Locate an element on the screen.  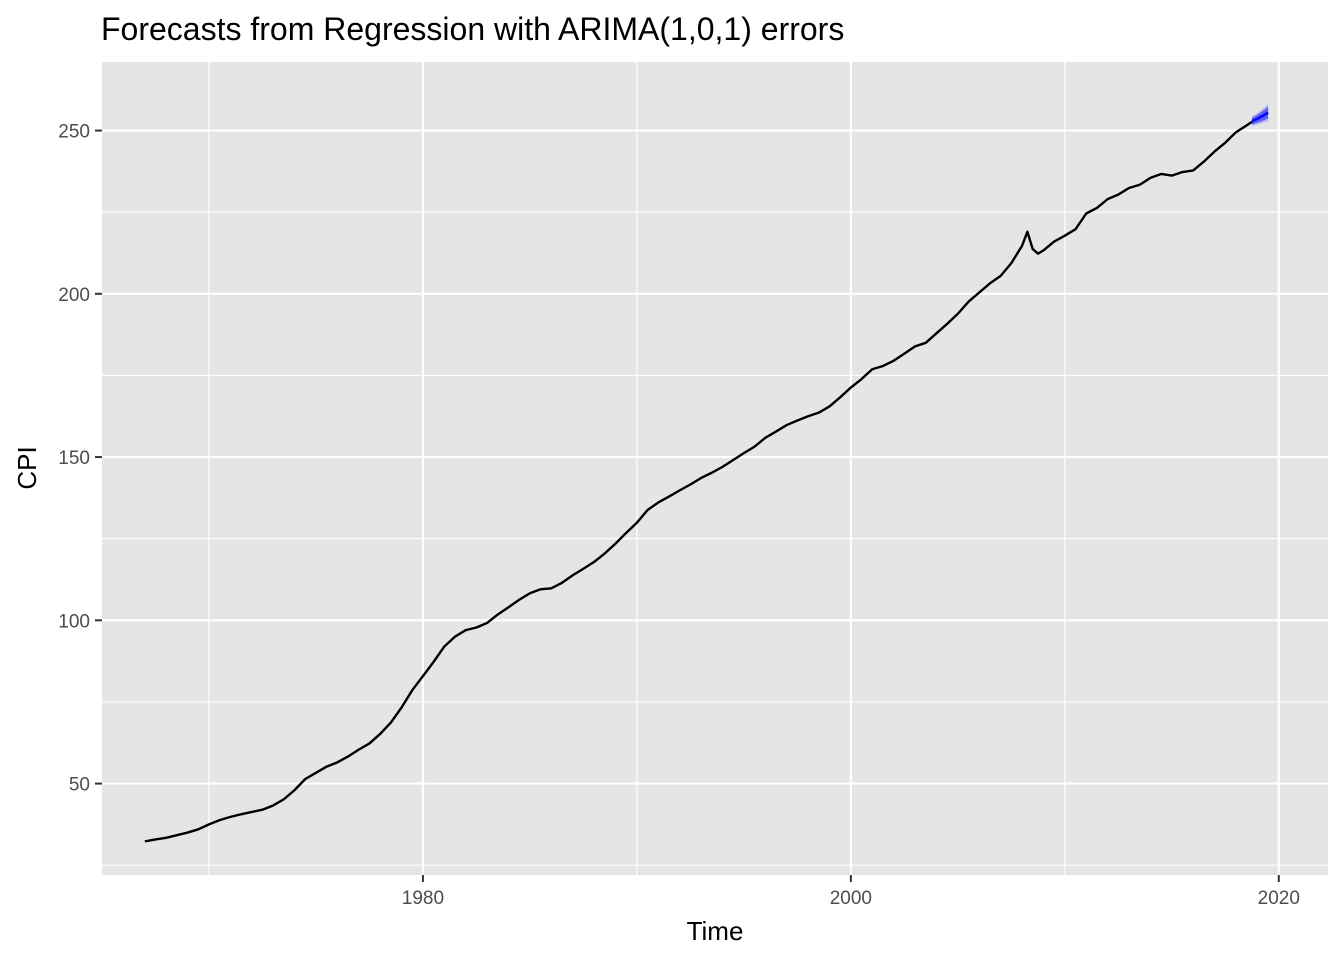
y-axis-title: CPI is located at coordinates (27, 467).